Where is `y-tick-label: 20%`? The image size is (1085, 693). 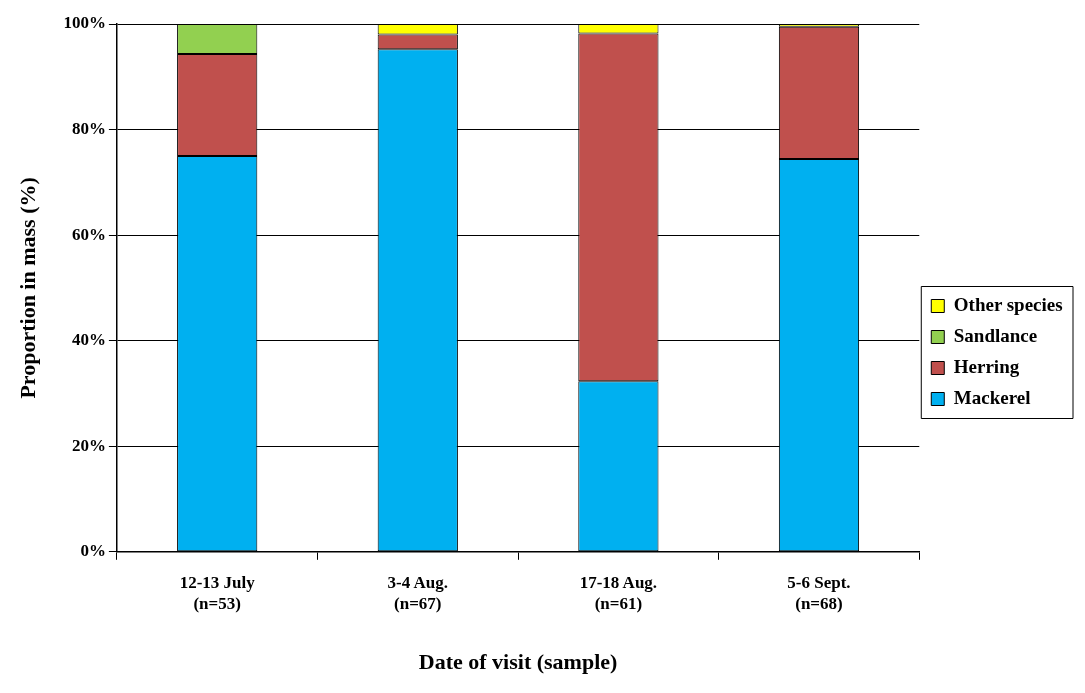 y-tick-label: 20% is located at coordinates (88, 445).